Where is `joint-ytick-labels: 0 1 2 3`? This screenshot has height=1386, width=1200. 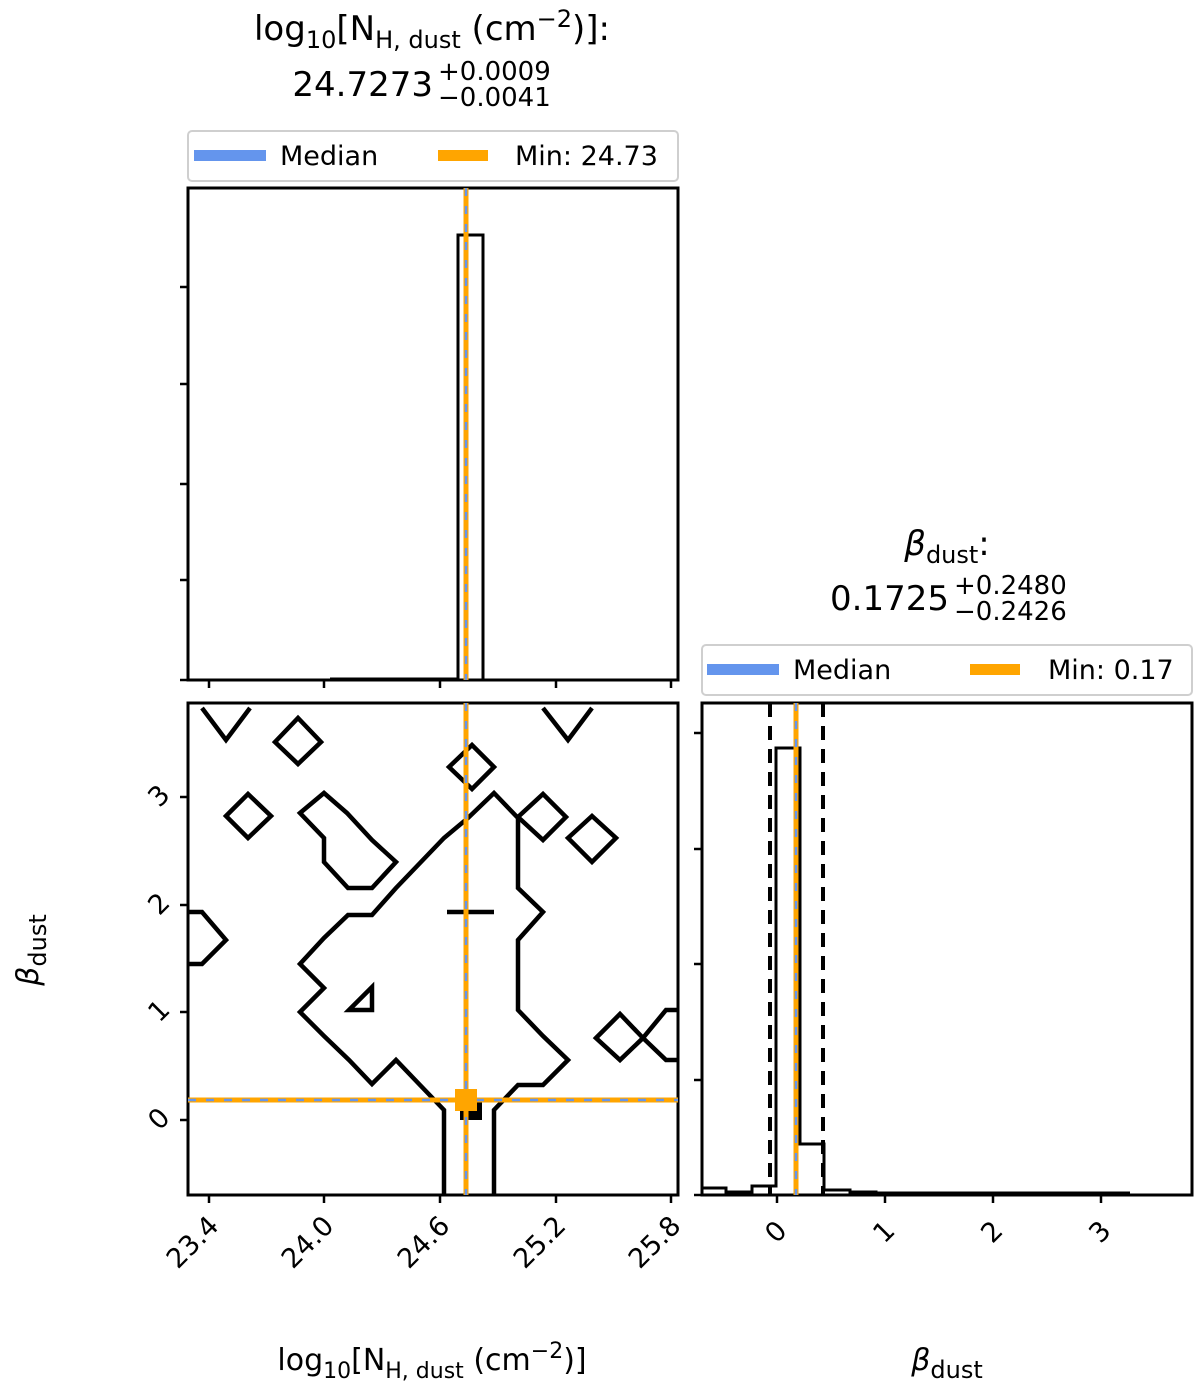 joint-ytick-labels: 0 1 2 3 is located at coordinates (159, 957).